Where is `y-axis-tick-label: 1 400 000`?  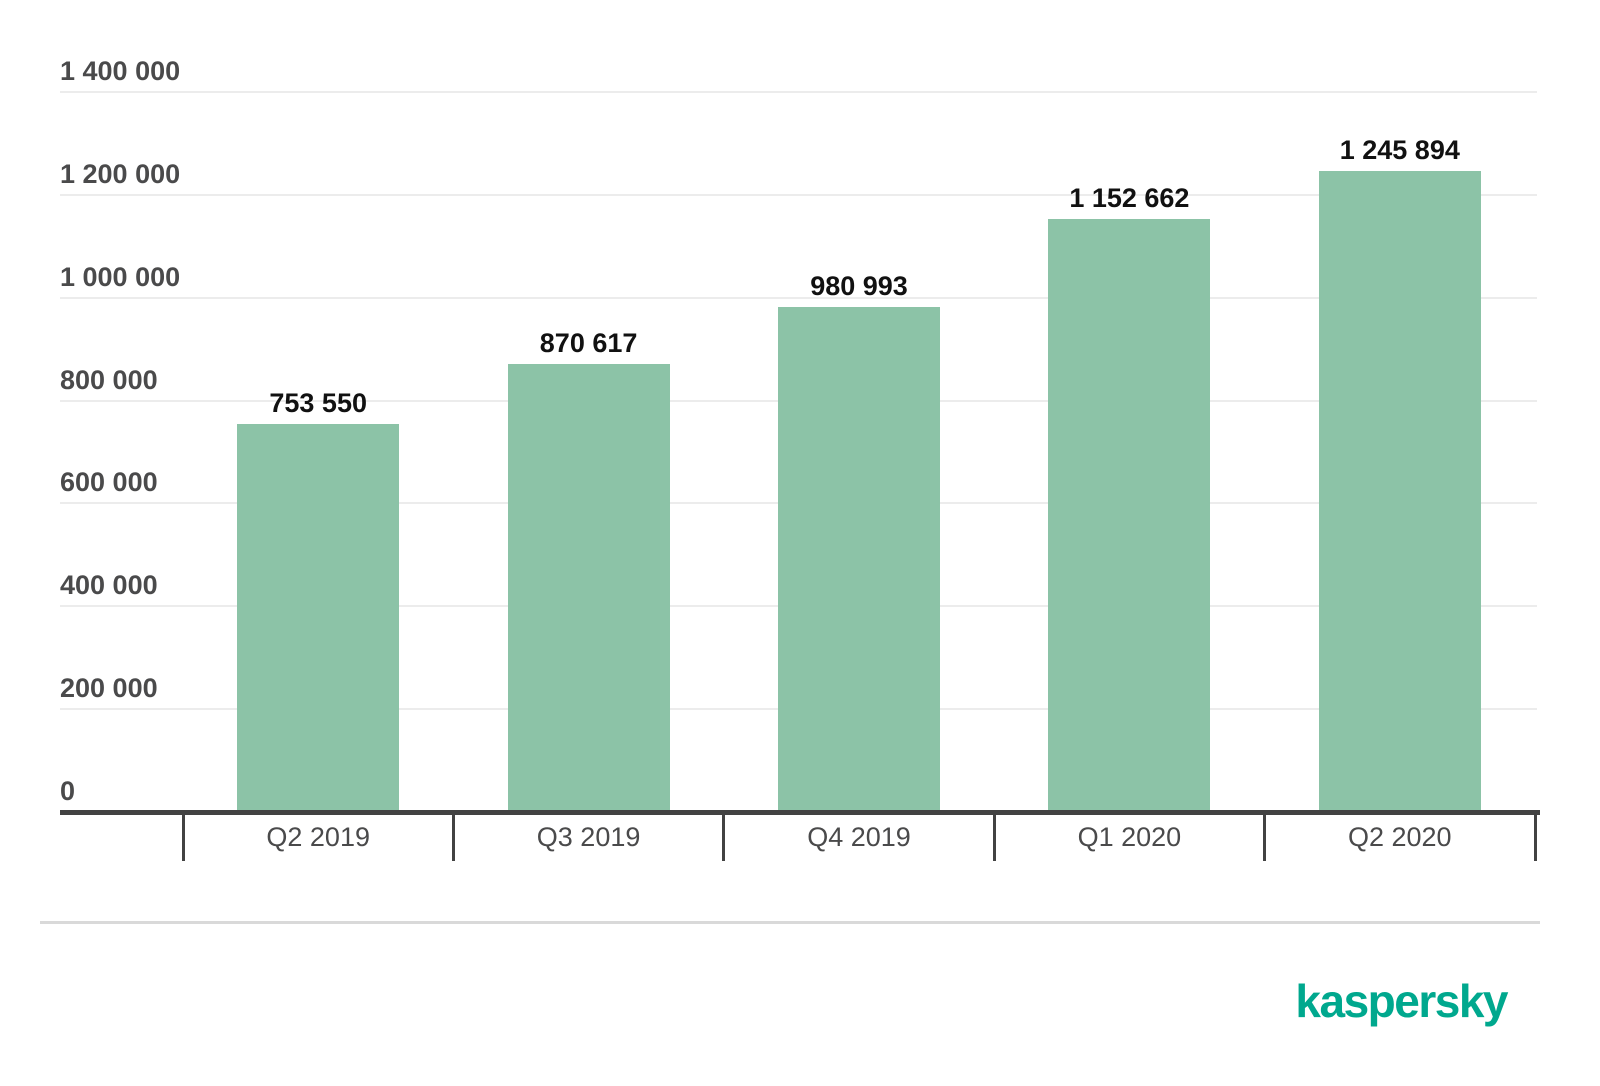
y-axis-tick-label: 1 400 000 is located at coordinates (120, 71).